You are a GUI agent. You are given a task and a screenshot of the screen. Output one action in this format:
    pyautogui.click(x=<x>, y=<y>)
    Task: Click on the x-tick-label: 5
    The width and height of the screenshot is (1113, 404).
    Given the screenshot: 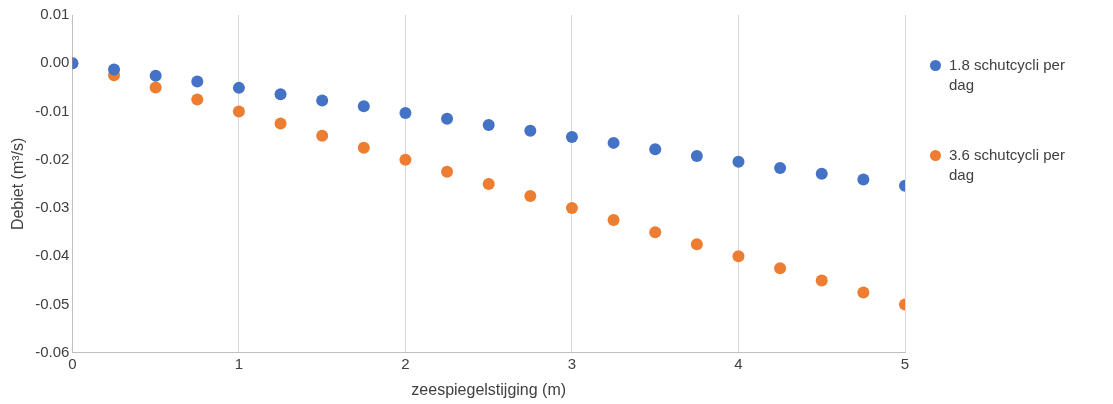 What is the action you would take?
    pyautogui.click(x=905, y=363)
    